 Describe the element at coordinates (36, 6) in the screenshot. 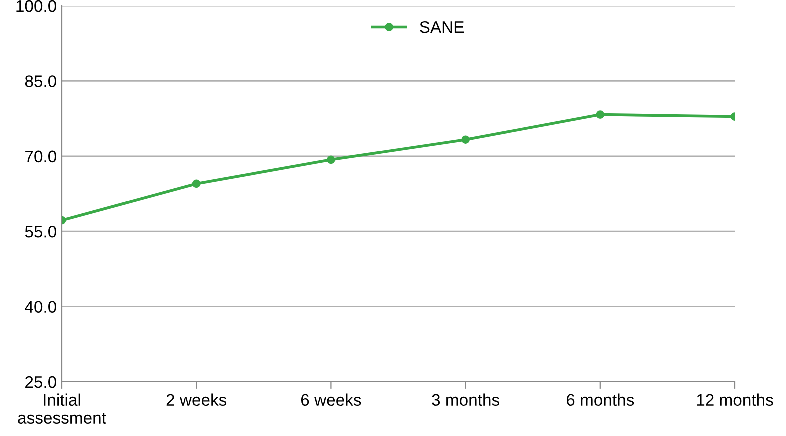

I see `y-tick-label: 100.0` at that location.